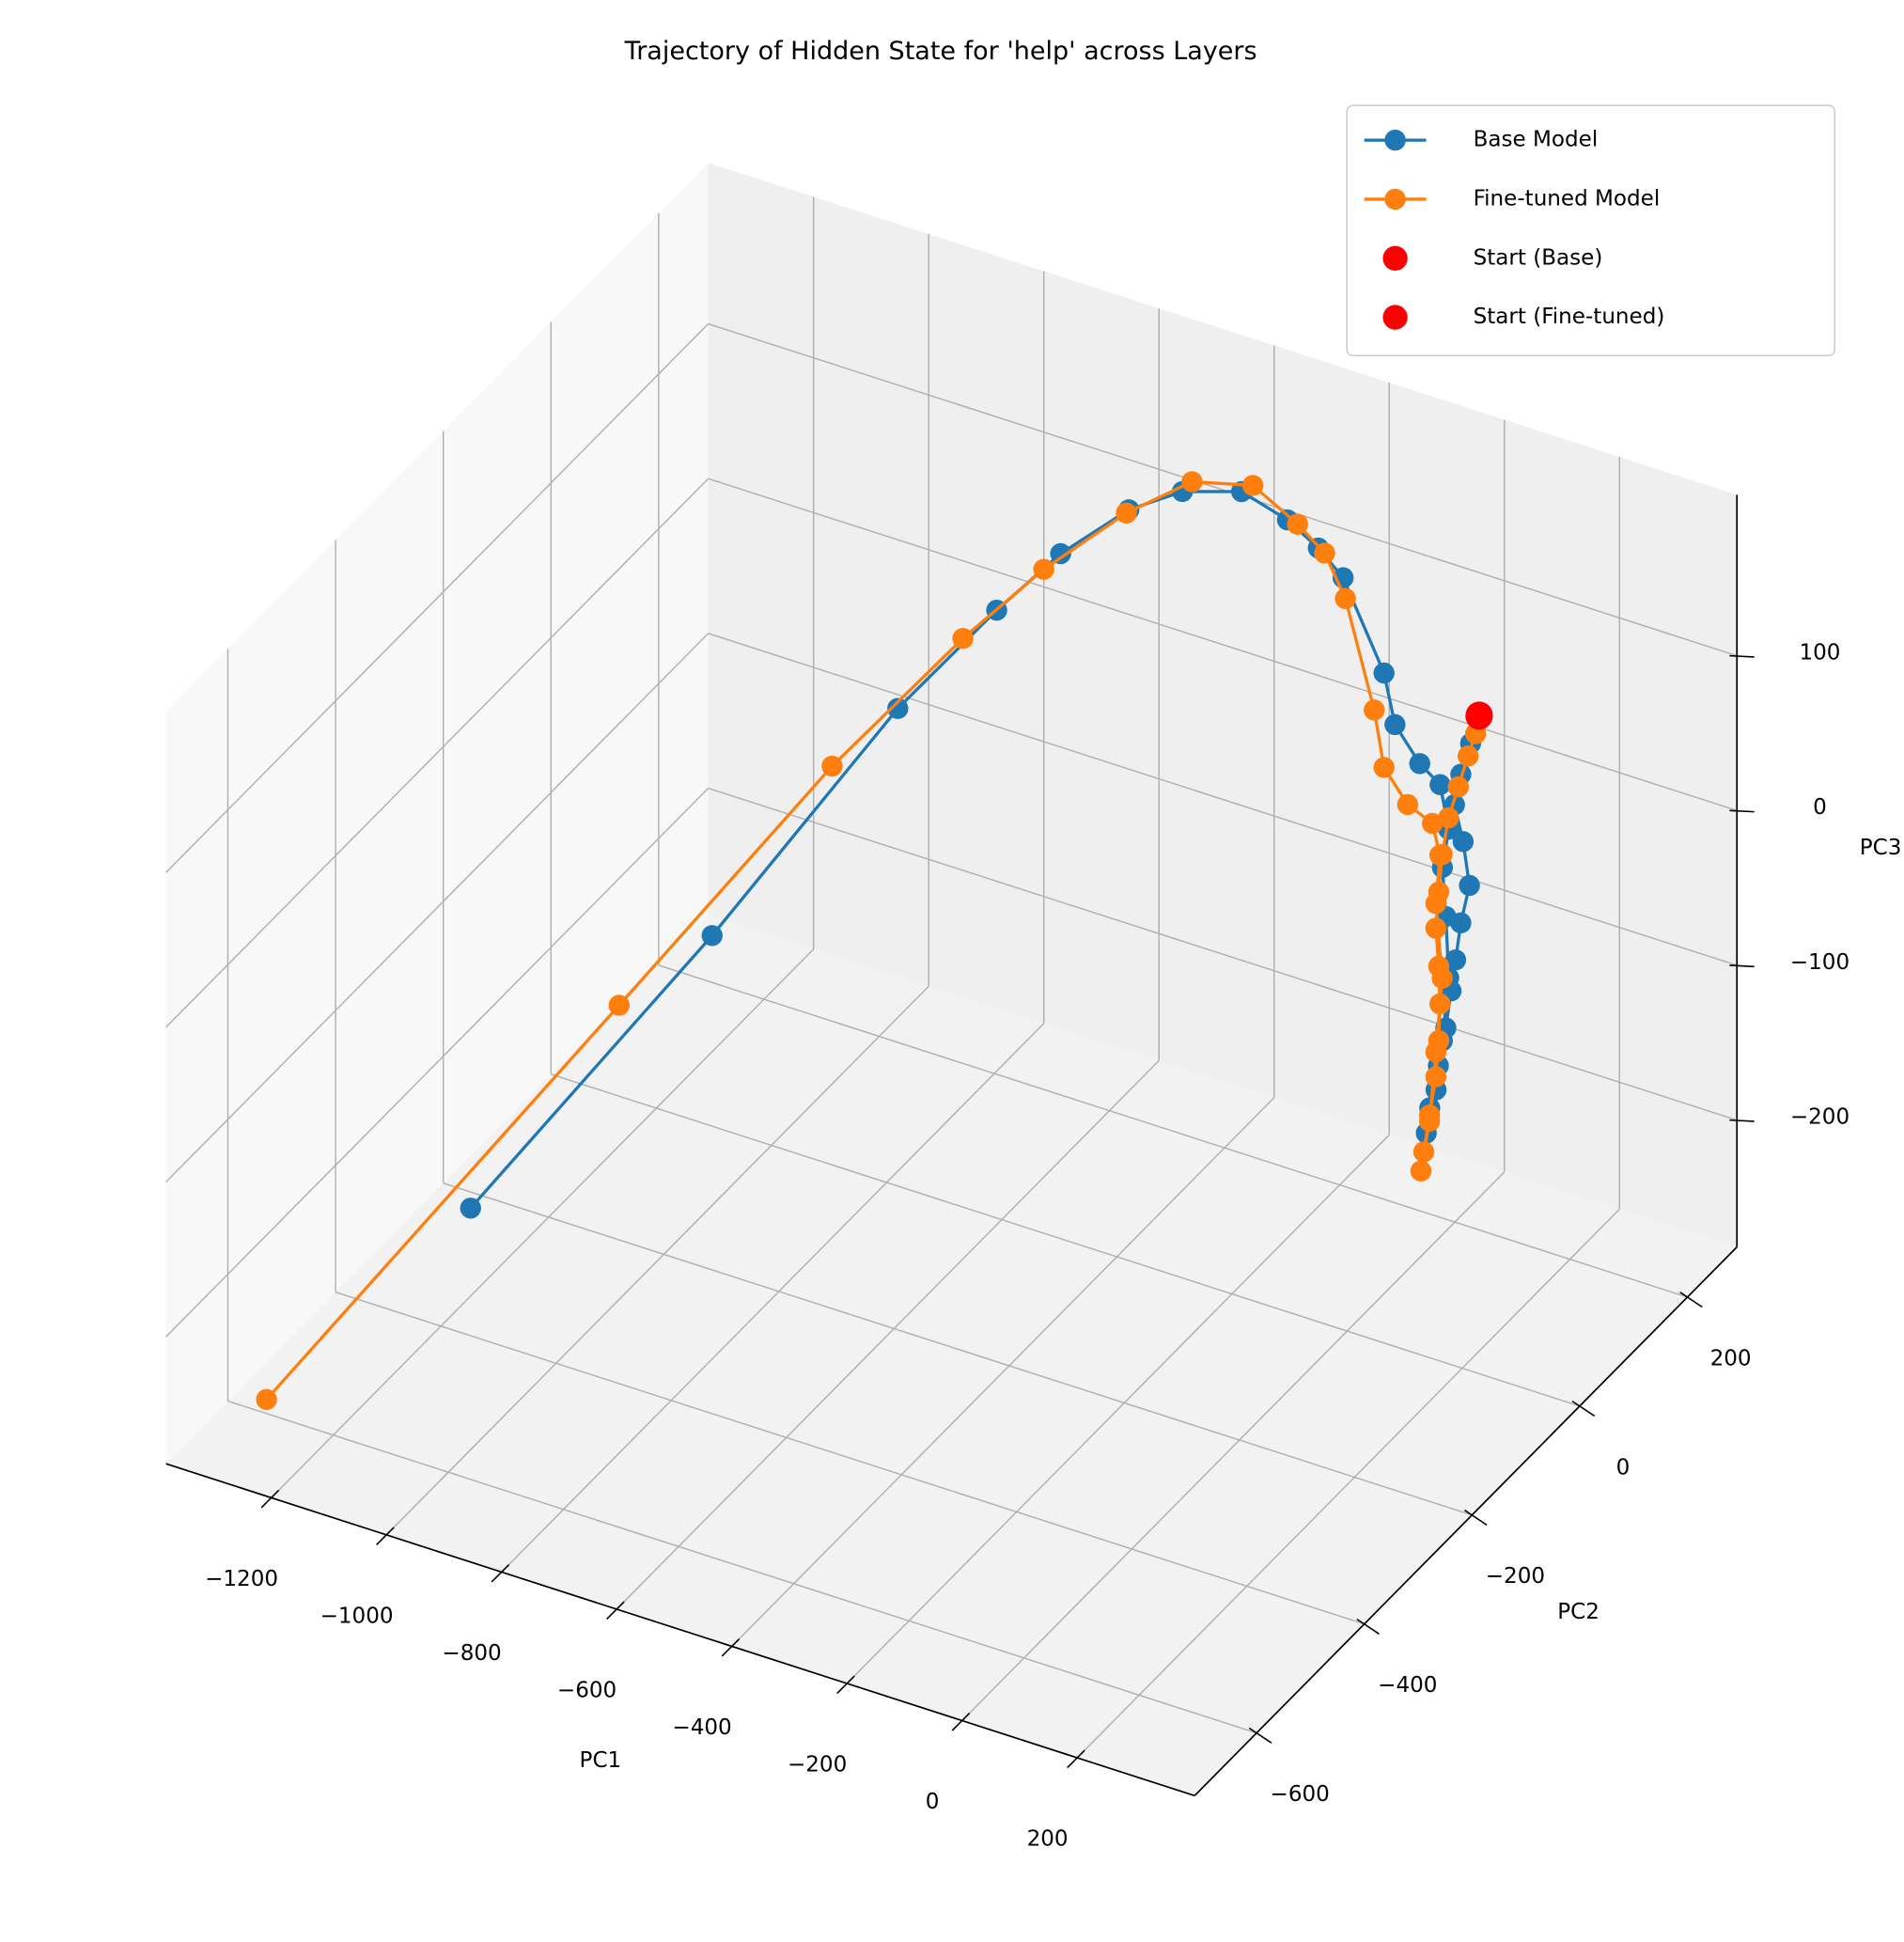  What do you see at coordinates (601, 1760) in the screenshot?
I see `x-axis-label: PC1` at bounding box center [601, 1760].